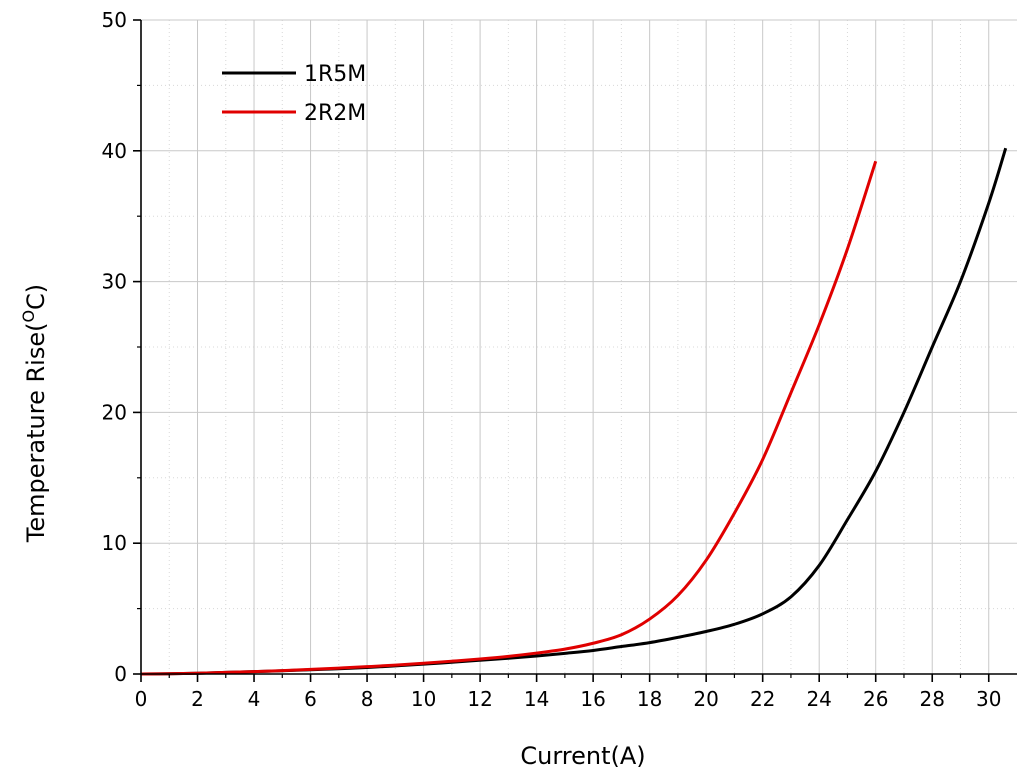 The height and width of the screenshot is (776, 1023). What do you see at coordinates (141, 699) in the screenshot?
I see `x-tick-label: 0` at bounding box center [141, 699].